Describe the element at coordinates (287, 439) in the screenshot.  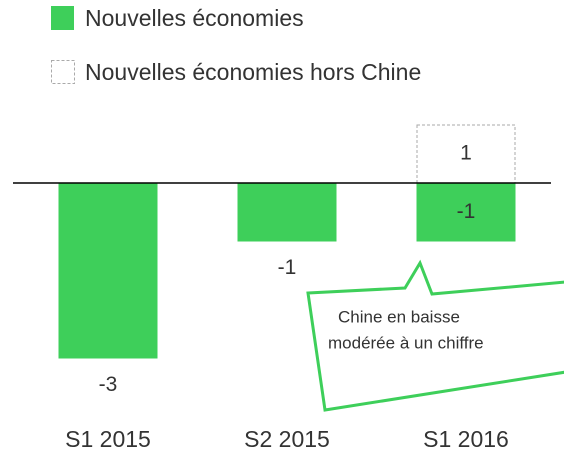
I see `x-tick-label: S2 2015` at that location.